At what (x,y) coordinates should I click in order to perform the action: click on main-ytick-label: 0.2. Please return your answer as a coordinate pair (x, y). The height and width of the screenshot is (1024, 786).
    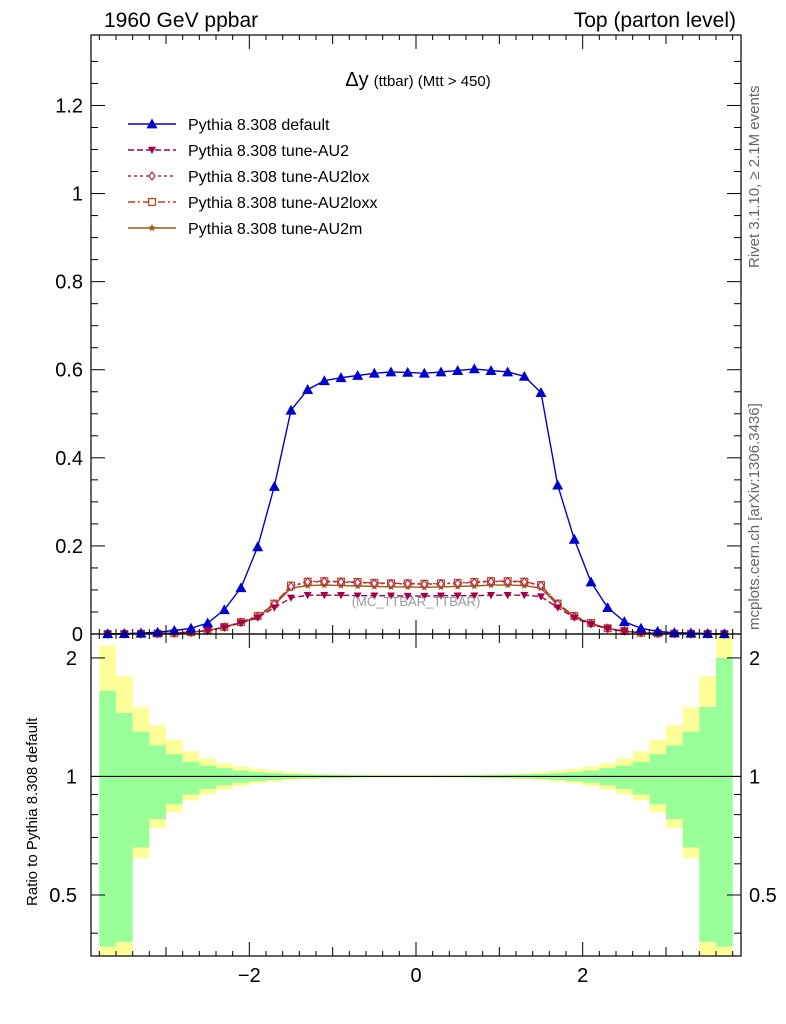
    Looking at the image, I should click on (69, 547).